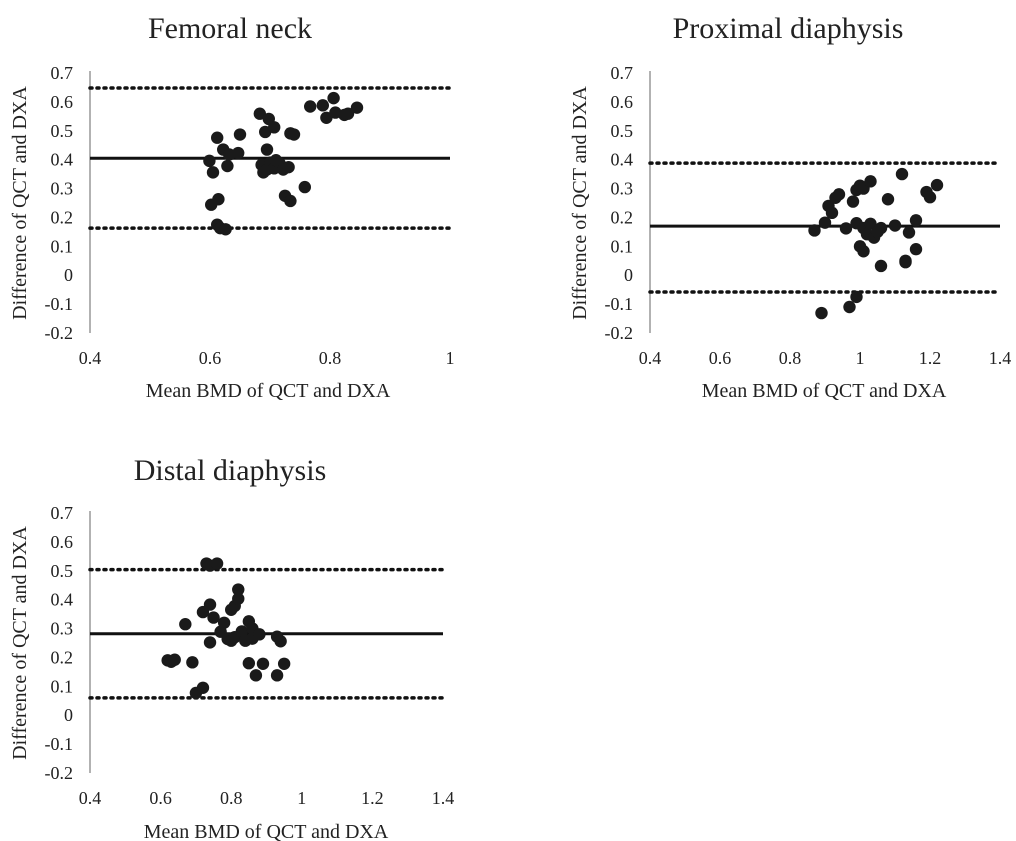 Image resolution: width=1016 pixels, height=841 pixels. What do you see at coordinates (788, 28) in the screenshot?
I see `chart-title: Proximal diaphysis` at bounding box center [788, 28].